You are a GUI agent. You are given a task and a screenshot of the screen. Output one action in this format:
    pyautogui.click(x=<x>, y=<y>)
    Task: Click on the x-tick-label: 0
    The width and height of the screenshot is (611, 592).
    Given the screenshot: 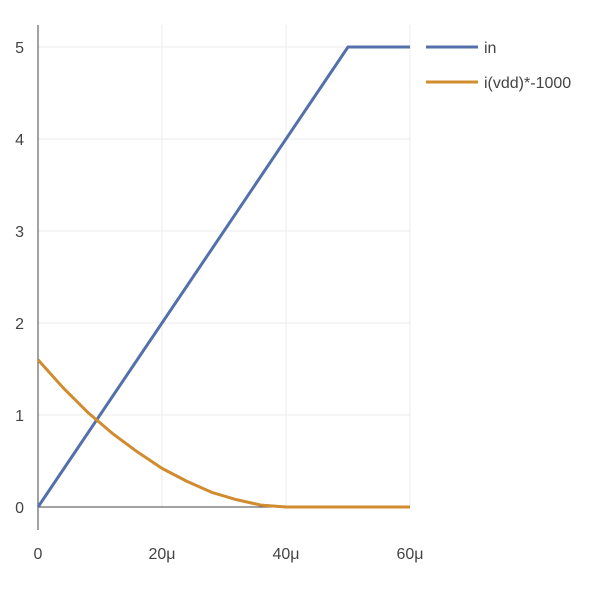 What is the action you would take?
    pyautogui.click(x=38, y=554)
    